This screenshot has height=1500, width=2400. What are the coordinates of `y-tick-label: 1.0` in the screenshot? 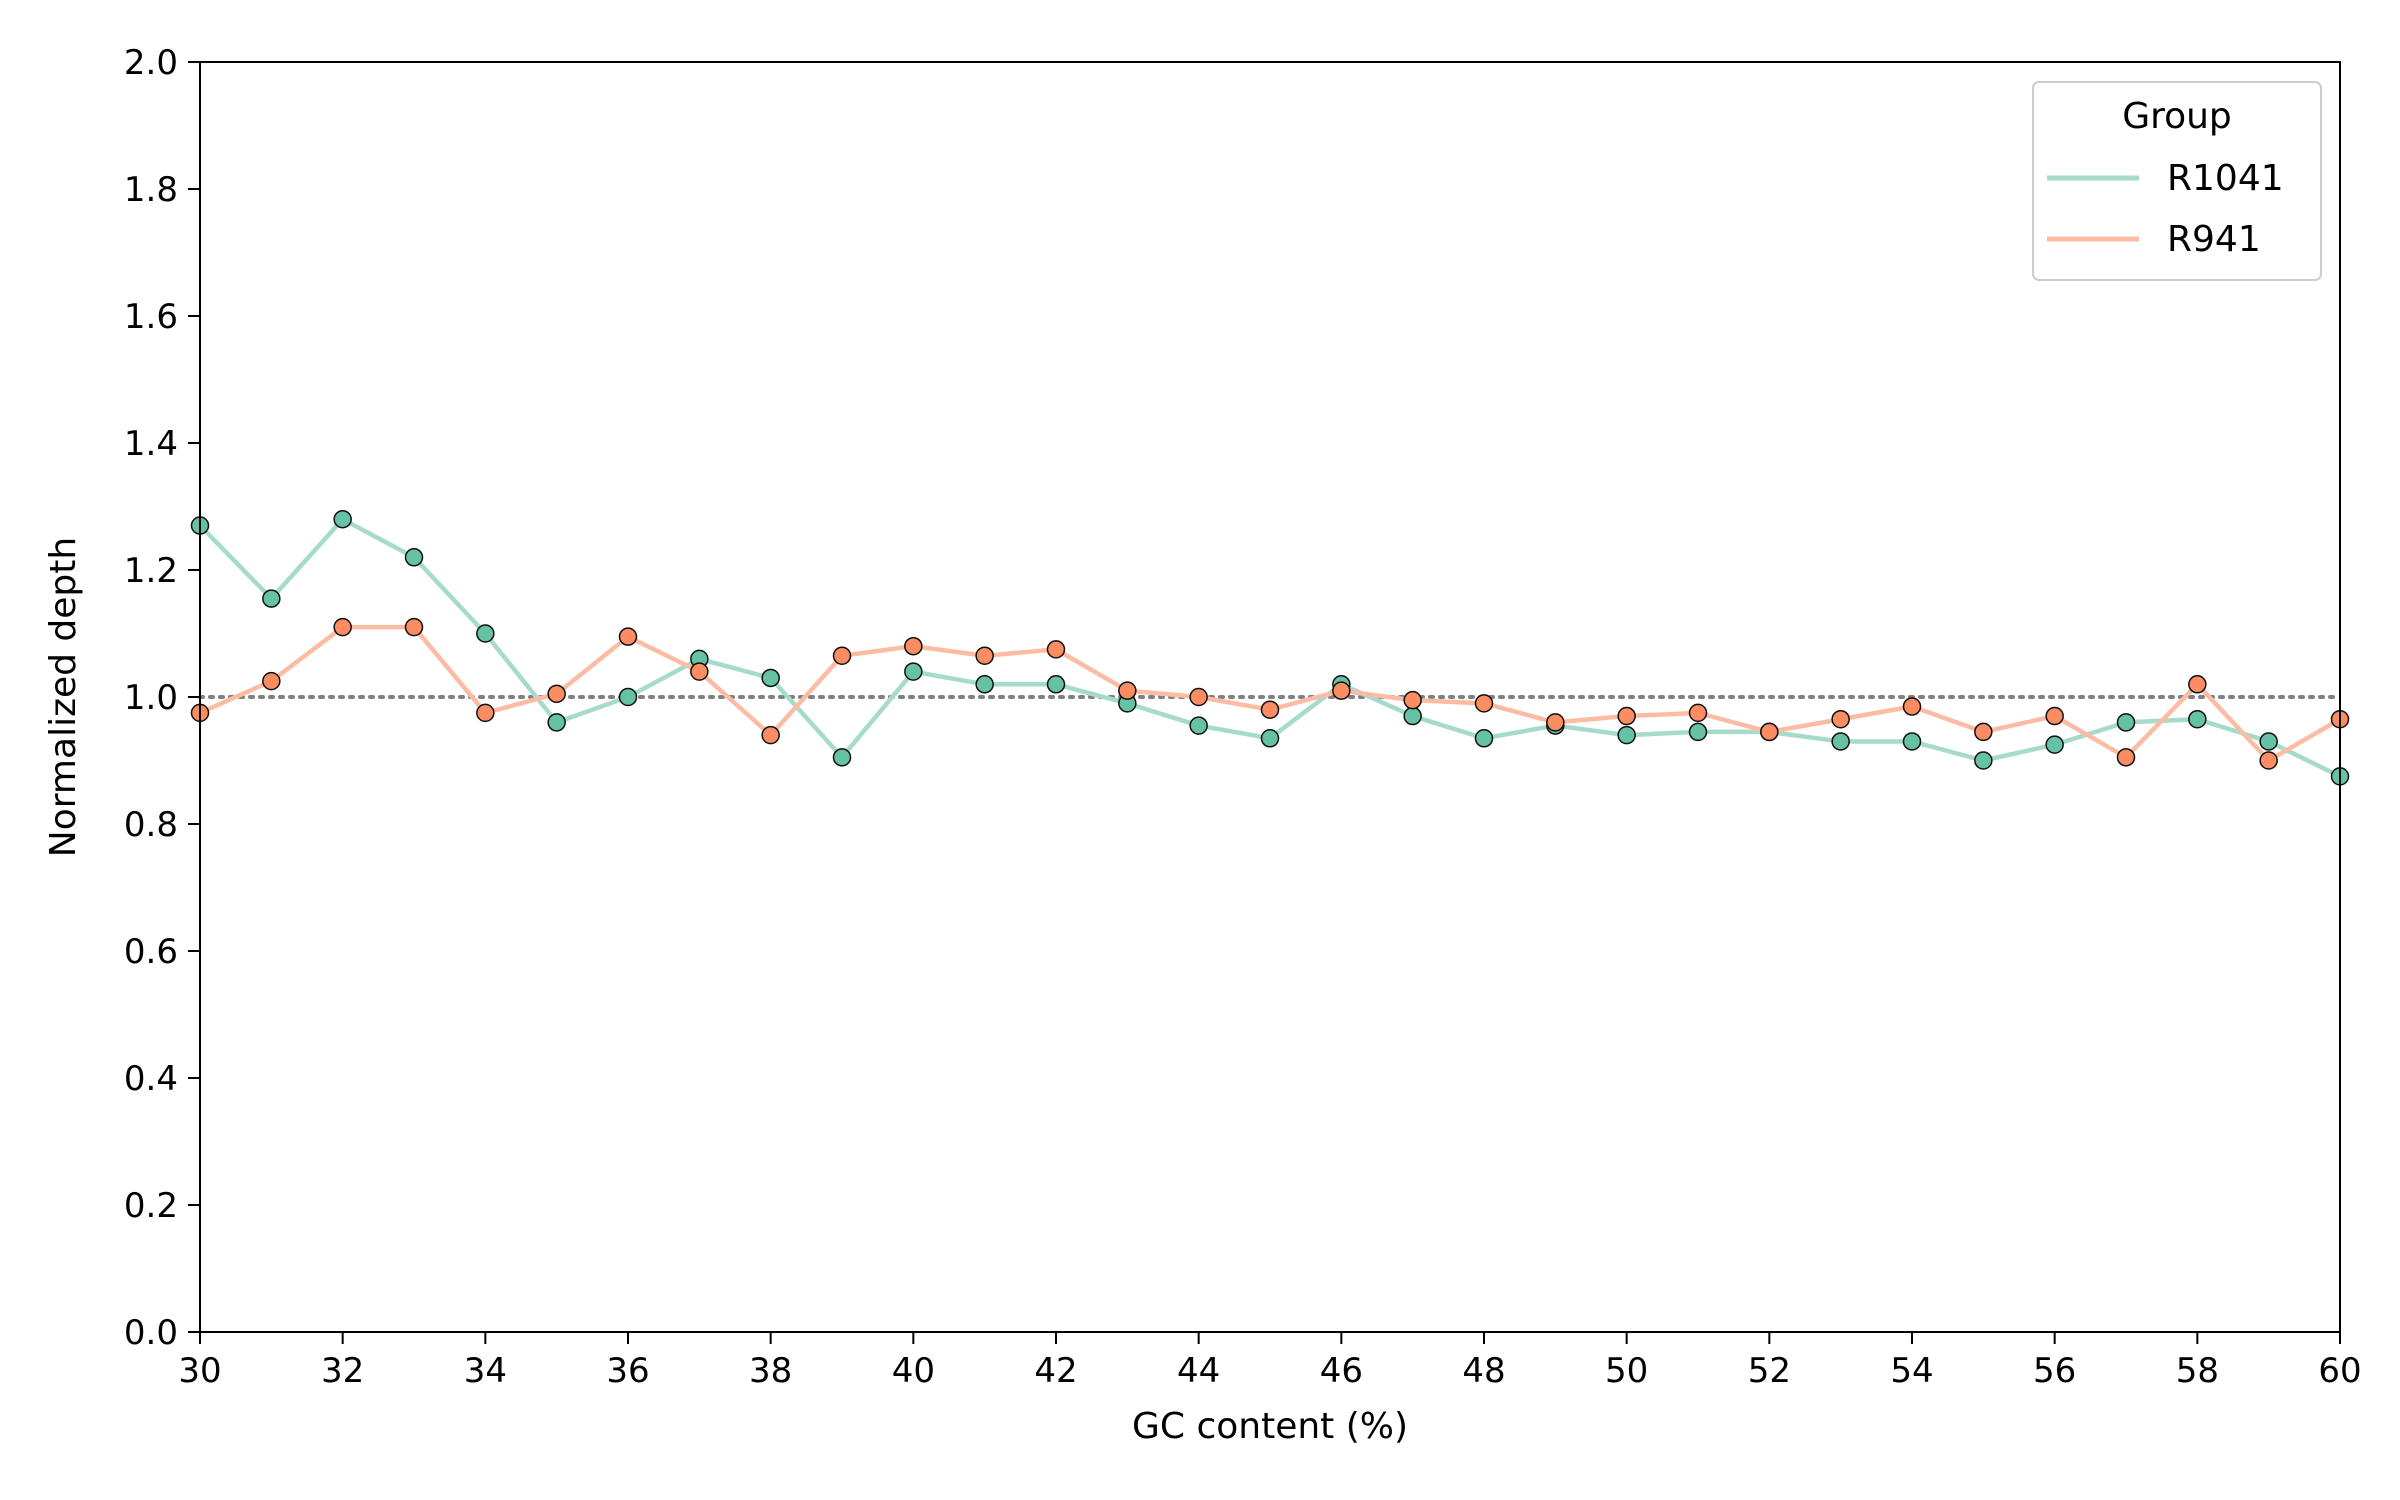 It's located at (151, 698).